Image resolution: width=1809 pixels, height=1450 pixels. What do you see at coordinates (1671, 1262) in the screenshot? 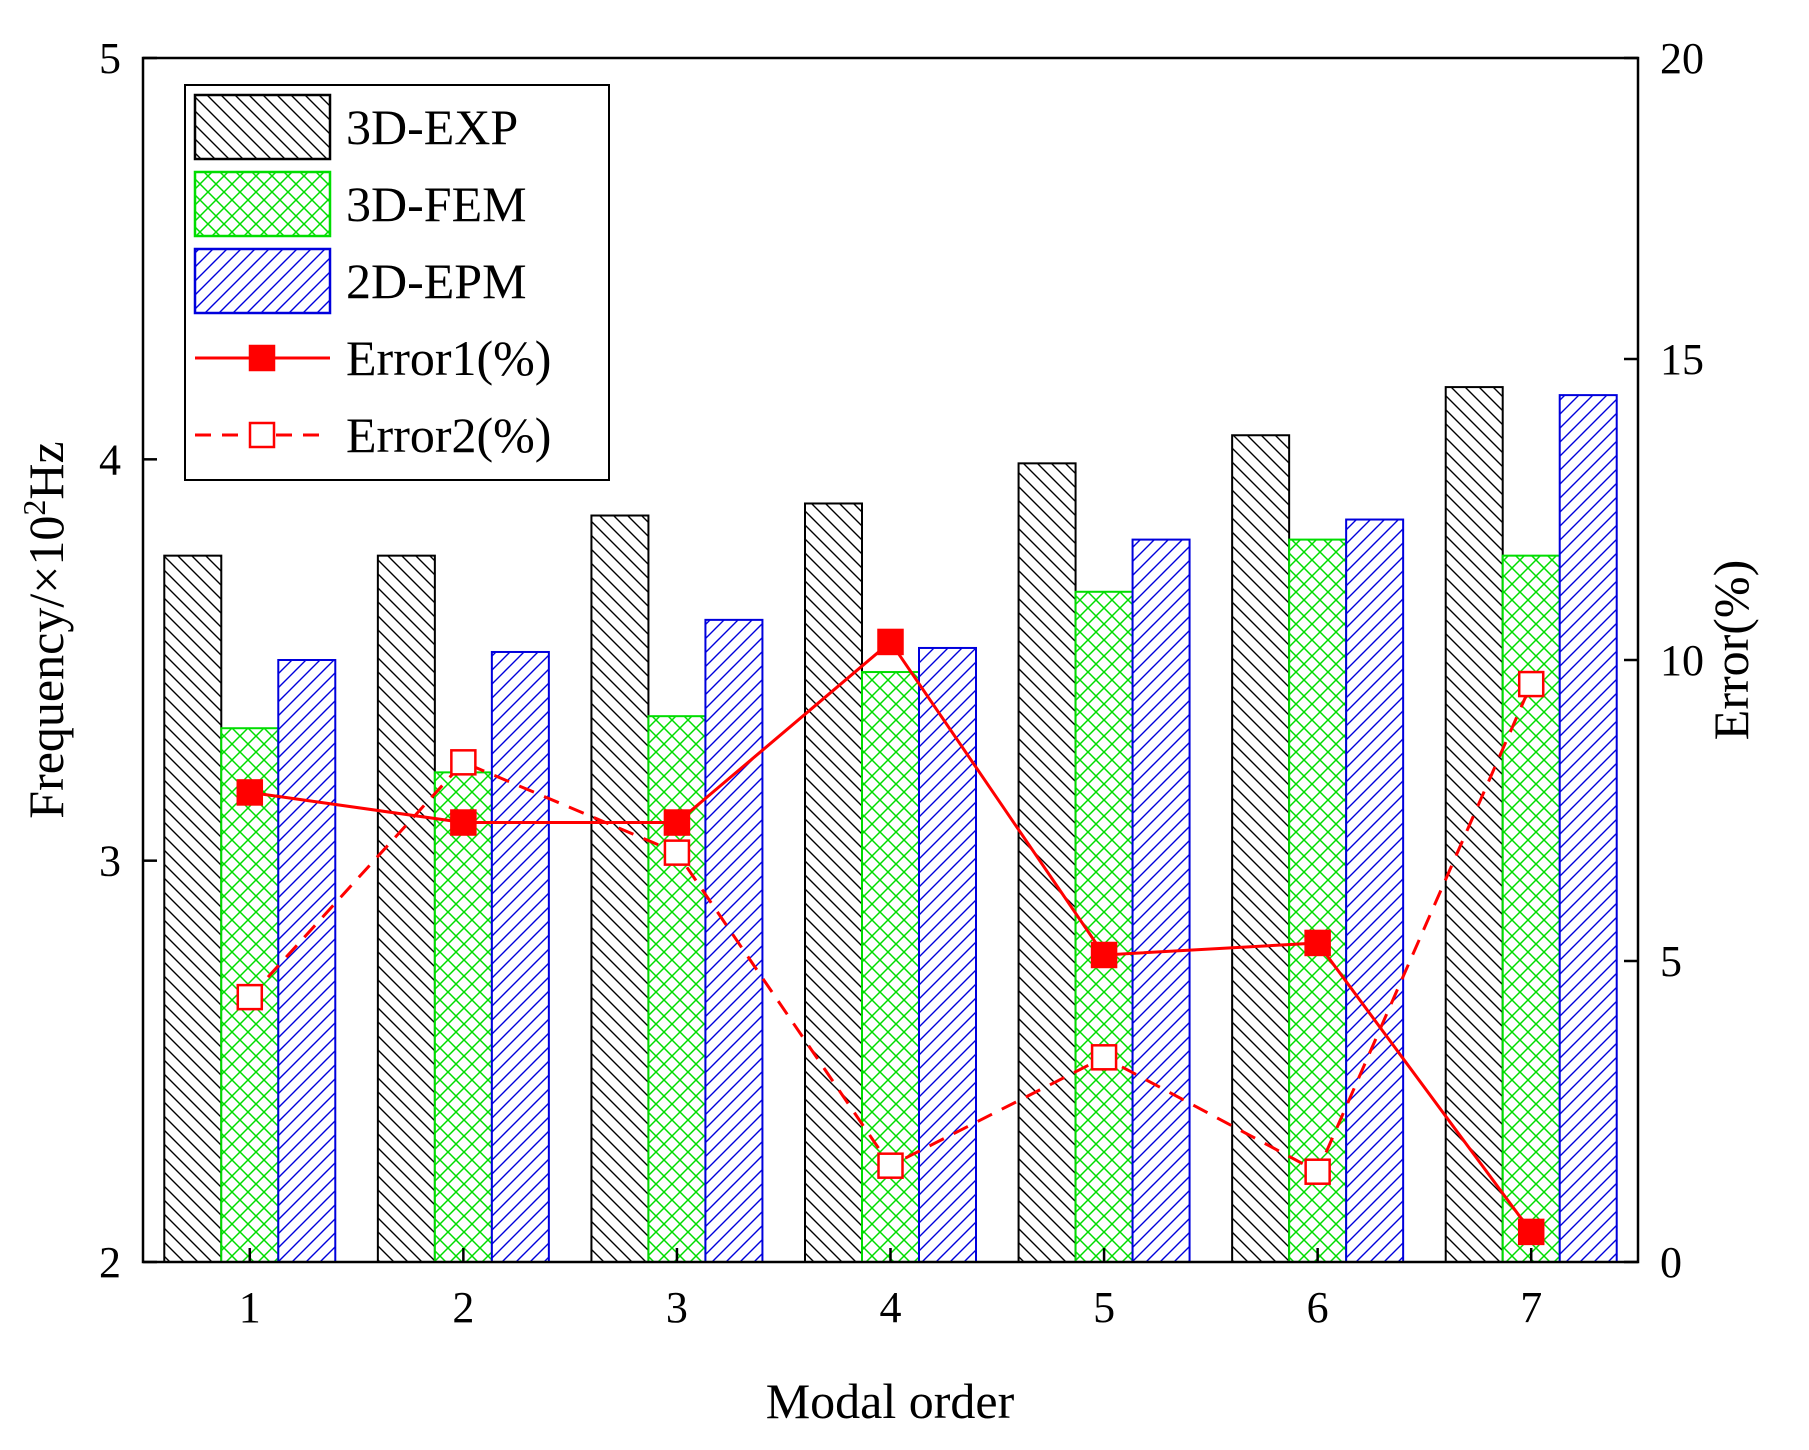
I see `y2-tick-label-0: 0` at bounding box center [1671, 1262].